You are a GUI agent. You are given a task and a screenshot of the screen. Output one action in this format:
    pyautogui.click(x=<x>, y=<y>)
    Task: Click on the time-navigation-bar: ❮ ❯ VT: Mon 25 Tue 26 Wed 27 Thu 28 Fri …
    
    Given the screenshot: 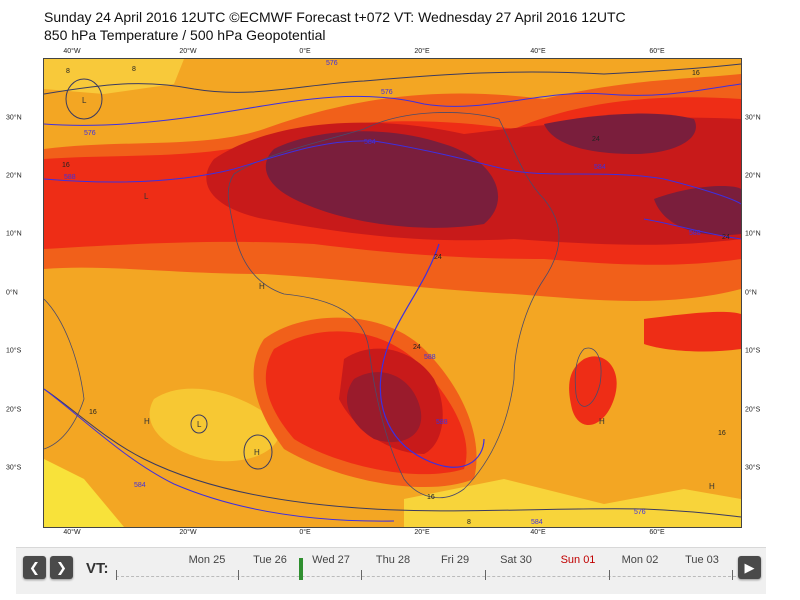 What is the action you would take?
    pyautogui.click(x=391, y=570)
    